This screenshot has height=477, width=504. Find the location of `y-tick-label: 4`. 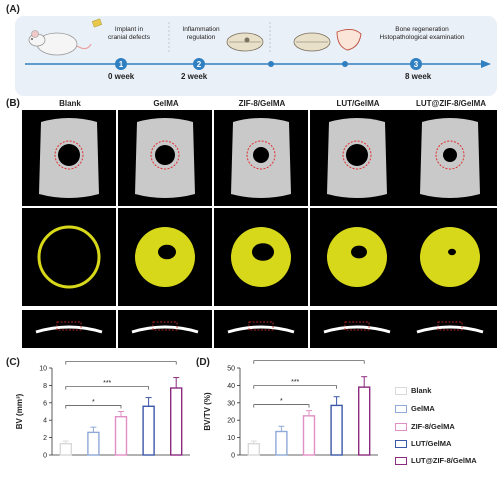

y-tick-label: 4 is located at coordinates (45, 421).